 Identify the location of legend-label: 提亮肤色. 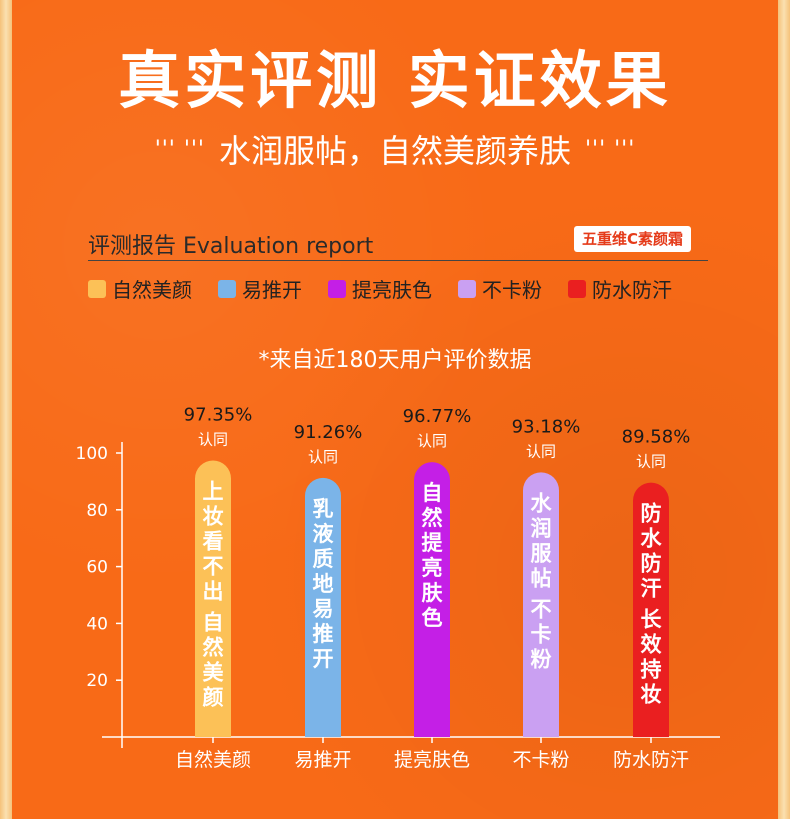
(392, 290).